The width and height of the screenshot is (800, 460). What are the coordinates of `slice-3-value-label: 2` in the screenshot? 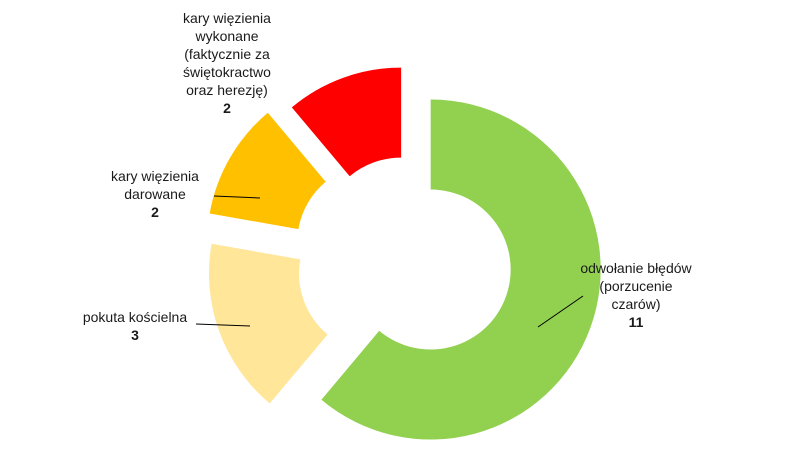 It's located at (155, 212).